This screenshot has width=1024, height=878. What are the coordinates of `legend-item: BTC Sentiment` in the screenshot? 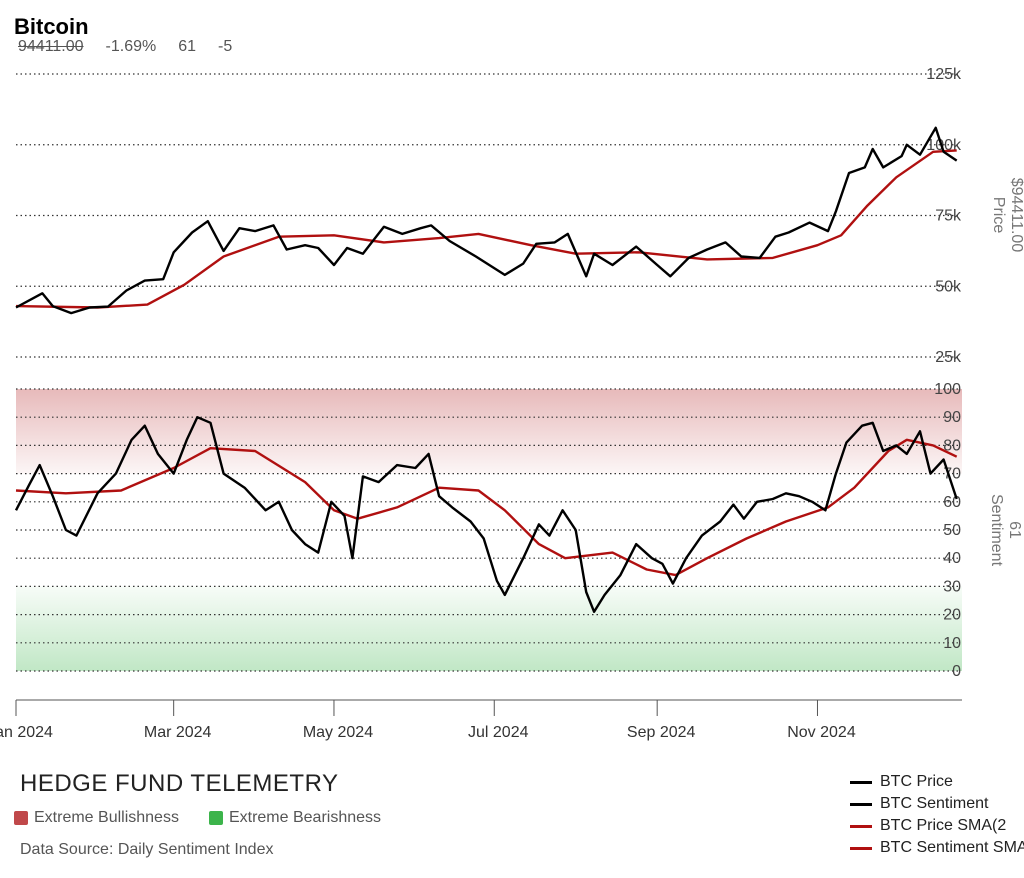 It's located at (937, 804).